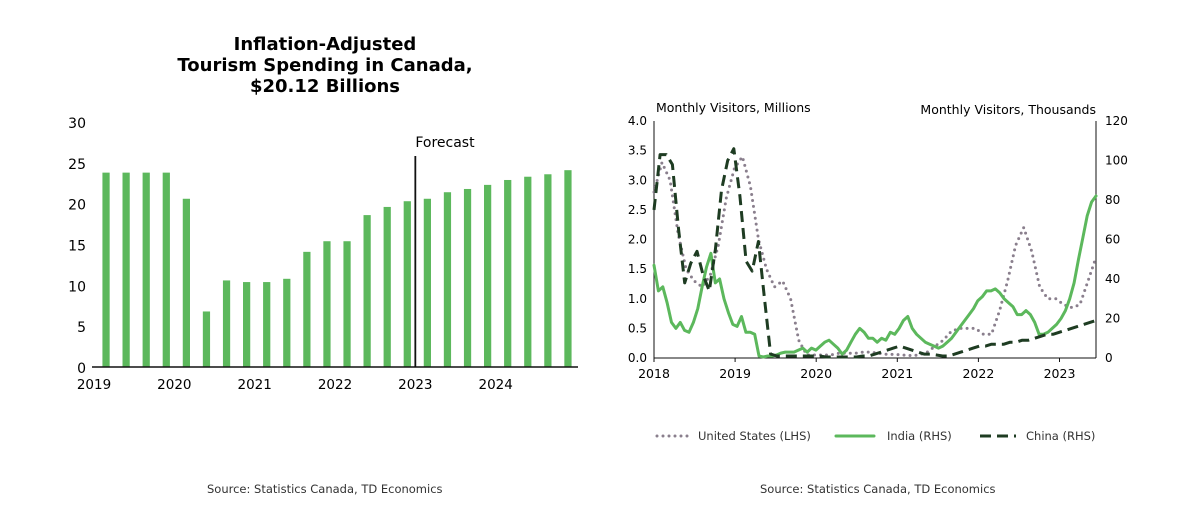 The width and height of the screenshot is (1200, 520). What do you see at coordinates (1112, 279) in the screenshot?
I see `line-y-tick-label-right: 40` at bounding box center [1112, 279].